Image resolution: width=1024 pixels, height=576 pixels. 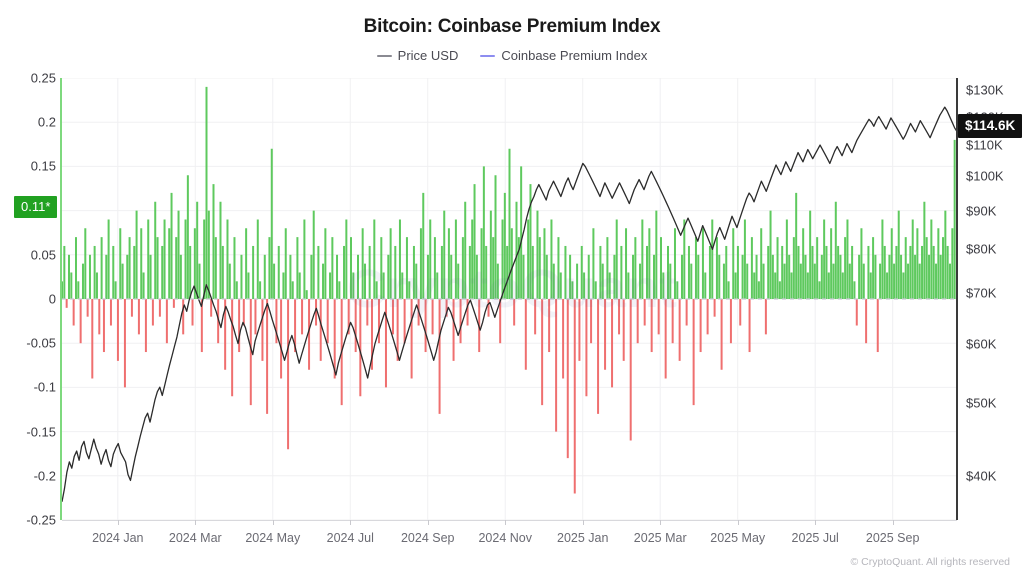 What do you see at coordinates (583, 538) in the screenshot?
I see `x-axis-tick-label: 2025 Jan` at bounding box center [583, 538].